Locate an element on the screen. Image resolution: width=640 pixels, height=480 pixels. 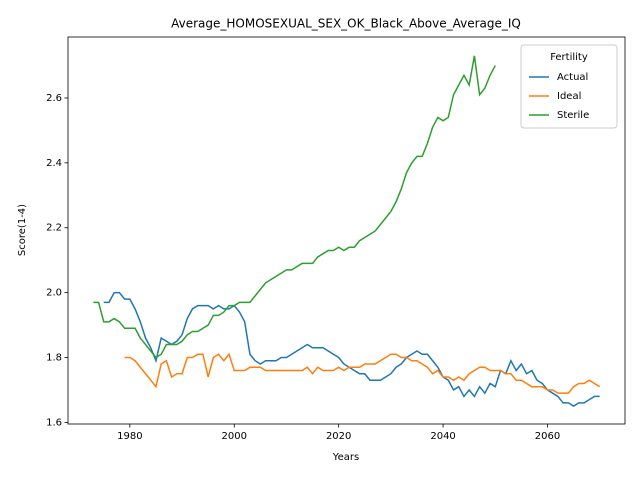
y-tick-label: 1.6 is located at coordinates (54, 422).